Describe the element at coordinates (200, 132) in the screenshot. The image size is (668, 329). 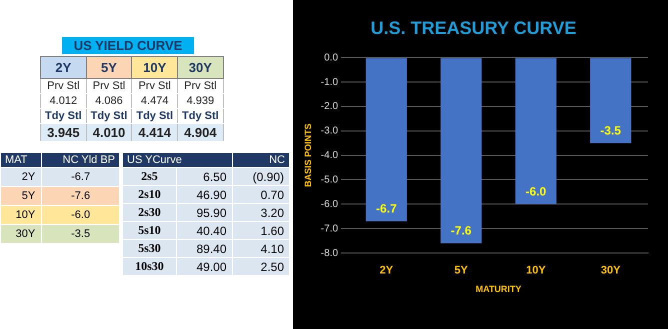
I see `text: 4.904` at that location.